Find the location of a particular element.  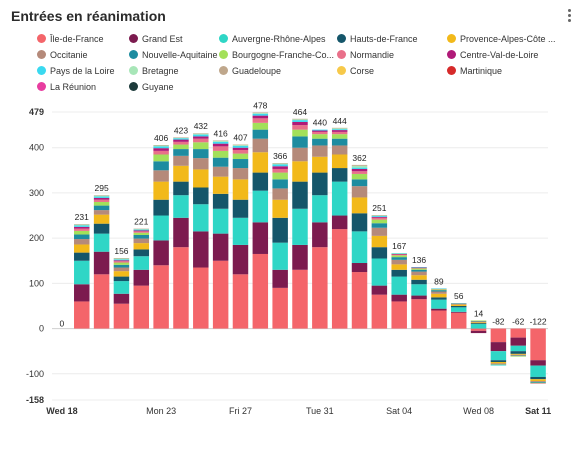

more-vertical-icon is located at coordinates (569, 16).